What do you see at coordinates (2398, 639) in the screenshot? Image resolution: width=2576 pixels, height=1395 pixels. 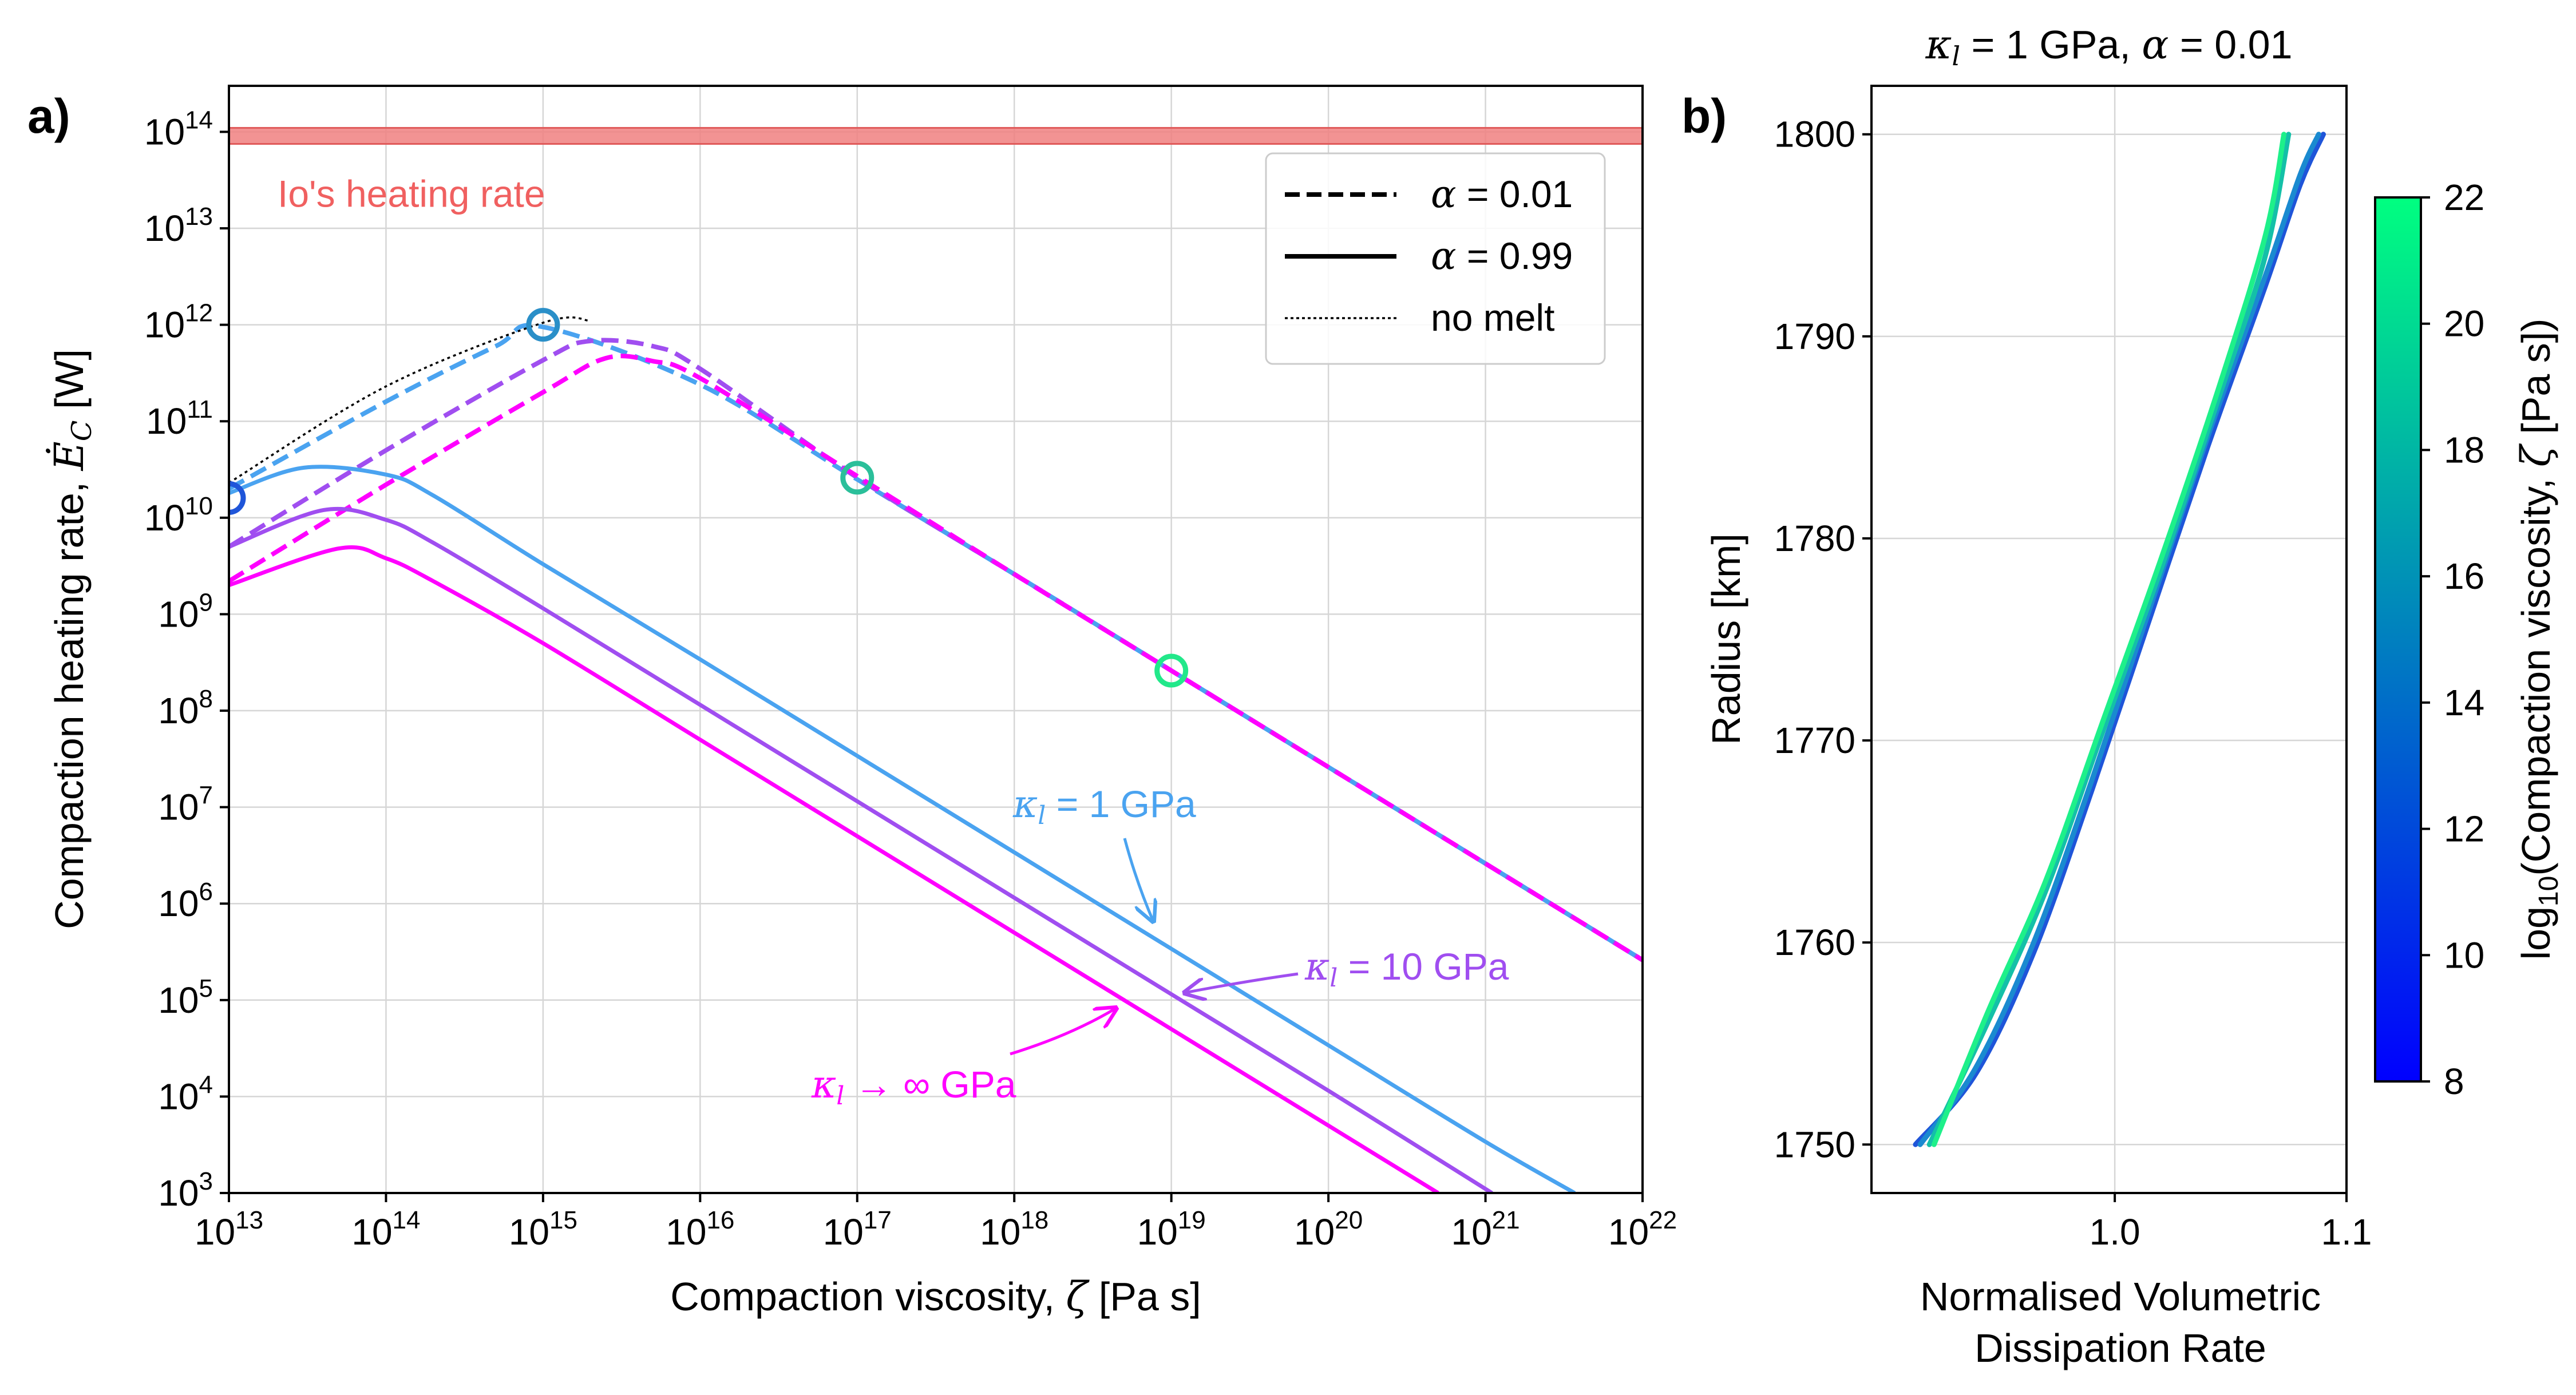 I see `colorbar-gradient` at bounding box center [2398, 639].